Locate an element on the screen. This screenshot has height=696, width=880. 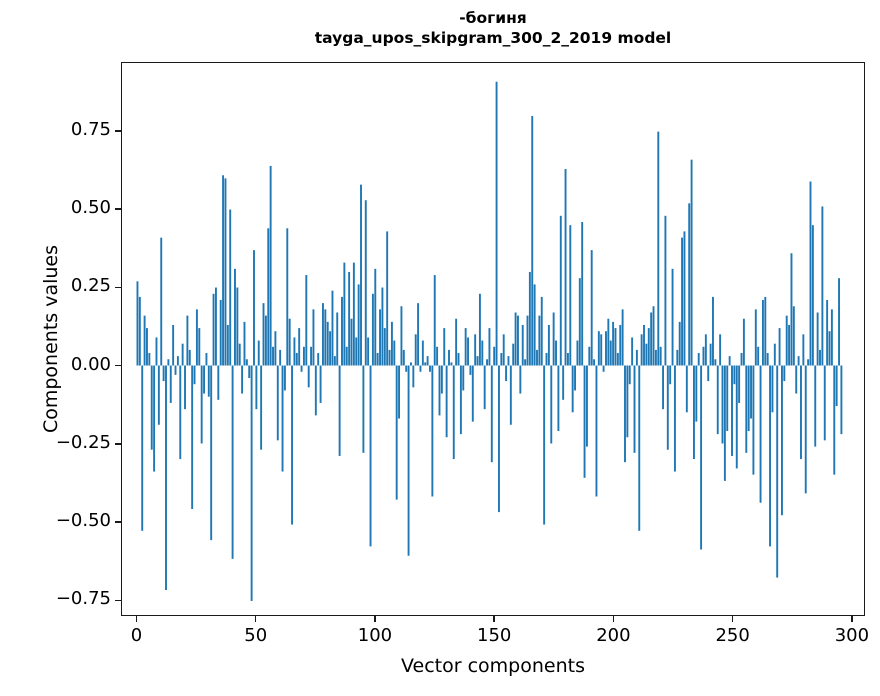
y-axis-label: Components values is located at coordinates (51, 339).